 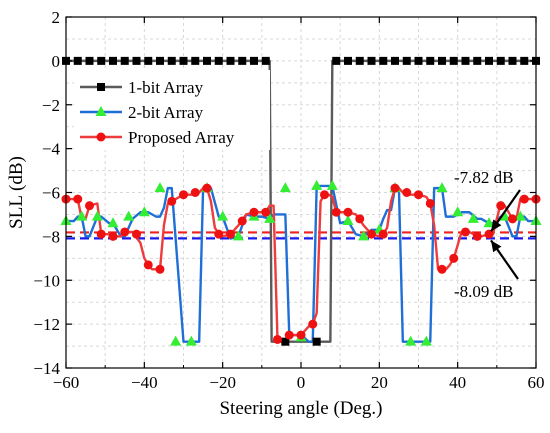 What do you see at coordinates (56, 61) in the screenshot?
I see `y-tick-label: 0` at bounding box center [56, 61].